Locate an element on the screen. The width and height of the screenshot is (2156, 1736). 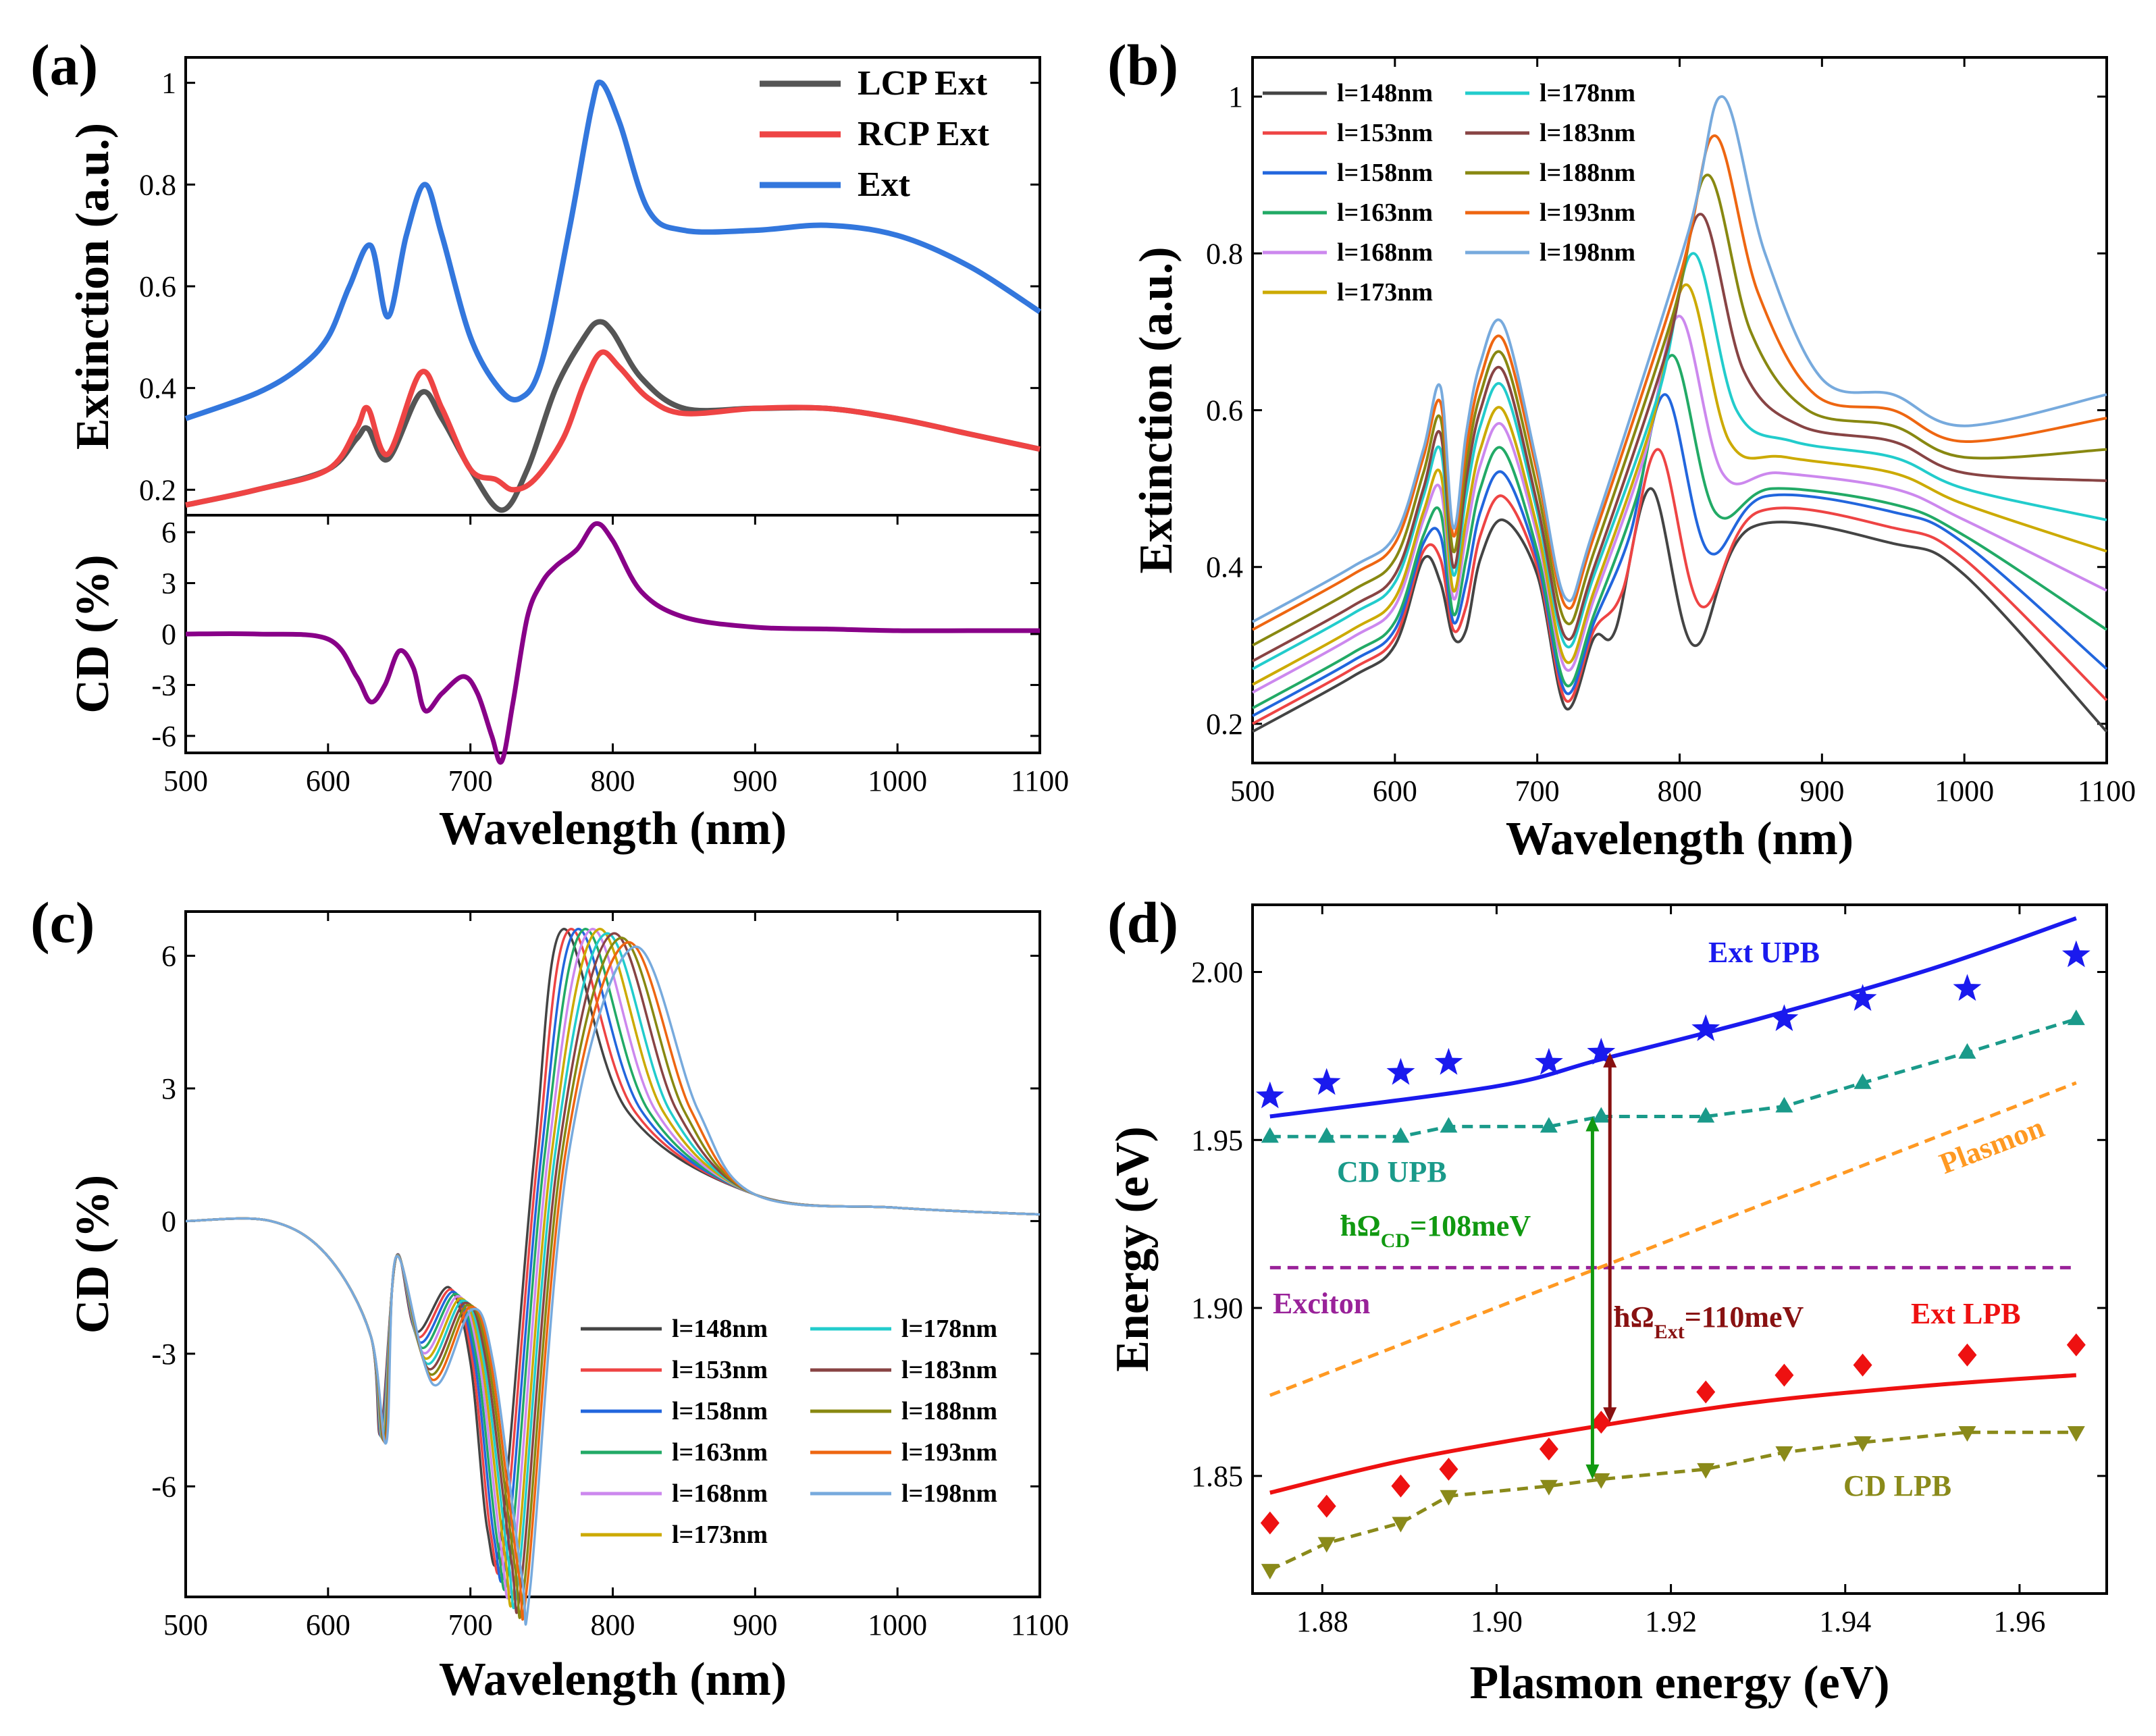
fit-line-lpb is located at coordinates (1673, 1434).